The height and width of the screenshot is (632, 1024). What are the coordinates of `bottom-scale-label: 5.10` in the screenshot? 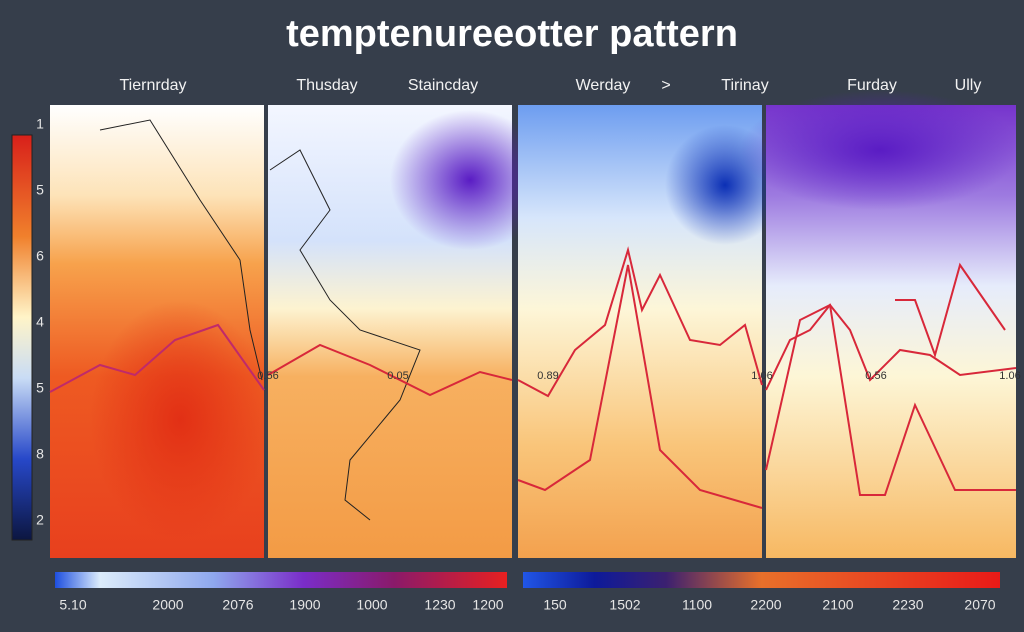 It's located at (72, 605).